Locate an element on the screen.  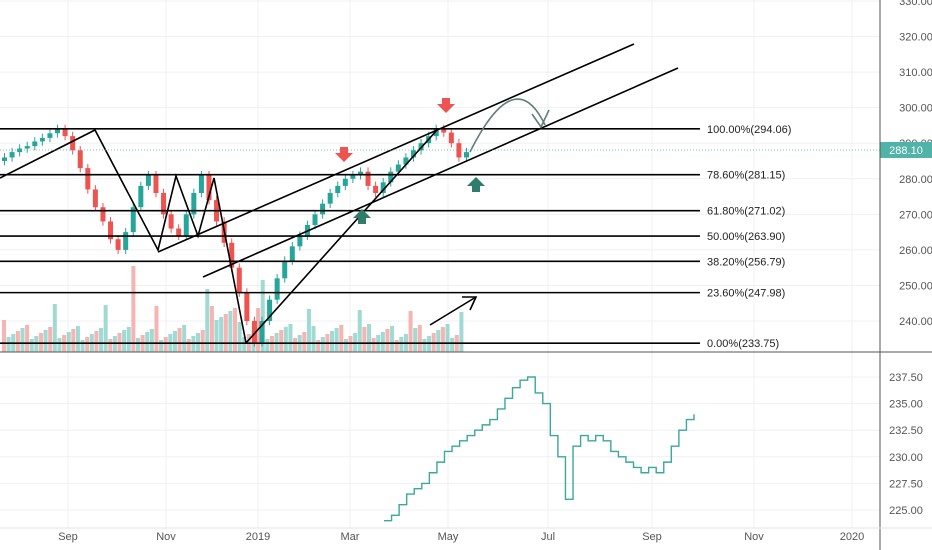
x-tick-label: Nov is located at coordinates (754, 537).